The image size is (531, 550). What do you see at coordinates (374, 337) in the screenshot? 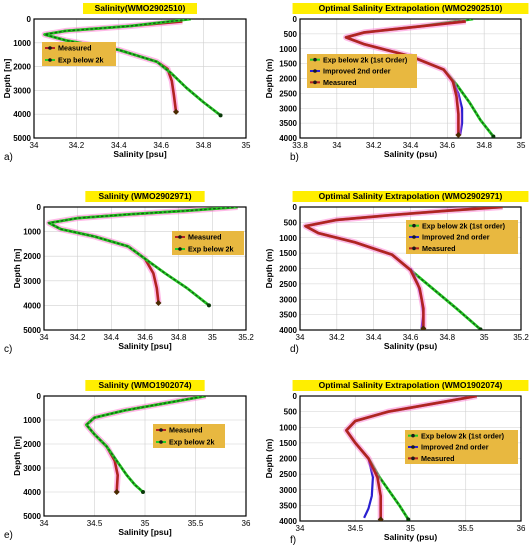
I see `x-tick-label: 34.4` at bounding box center [374, 337].